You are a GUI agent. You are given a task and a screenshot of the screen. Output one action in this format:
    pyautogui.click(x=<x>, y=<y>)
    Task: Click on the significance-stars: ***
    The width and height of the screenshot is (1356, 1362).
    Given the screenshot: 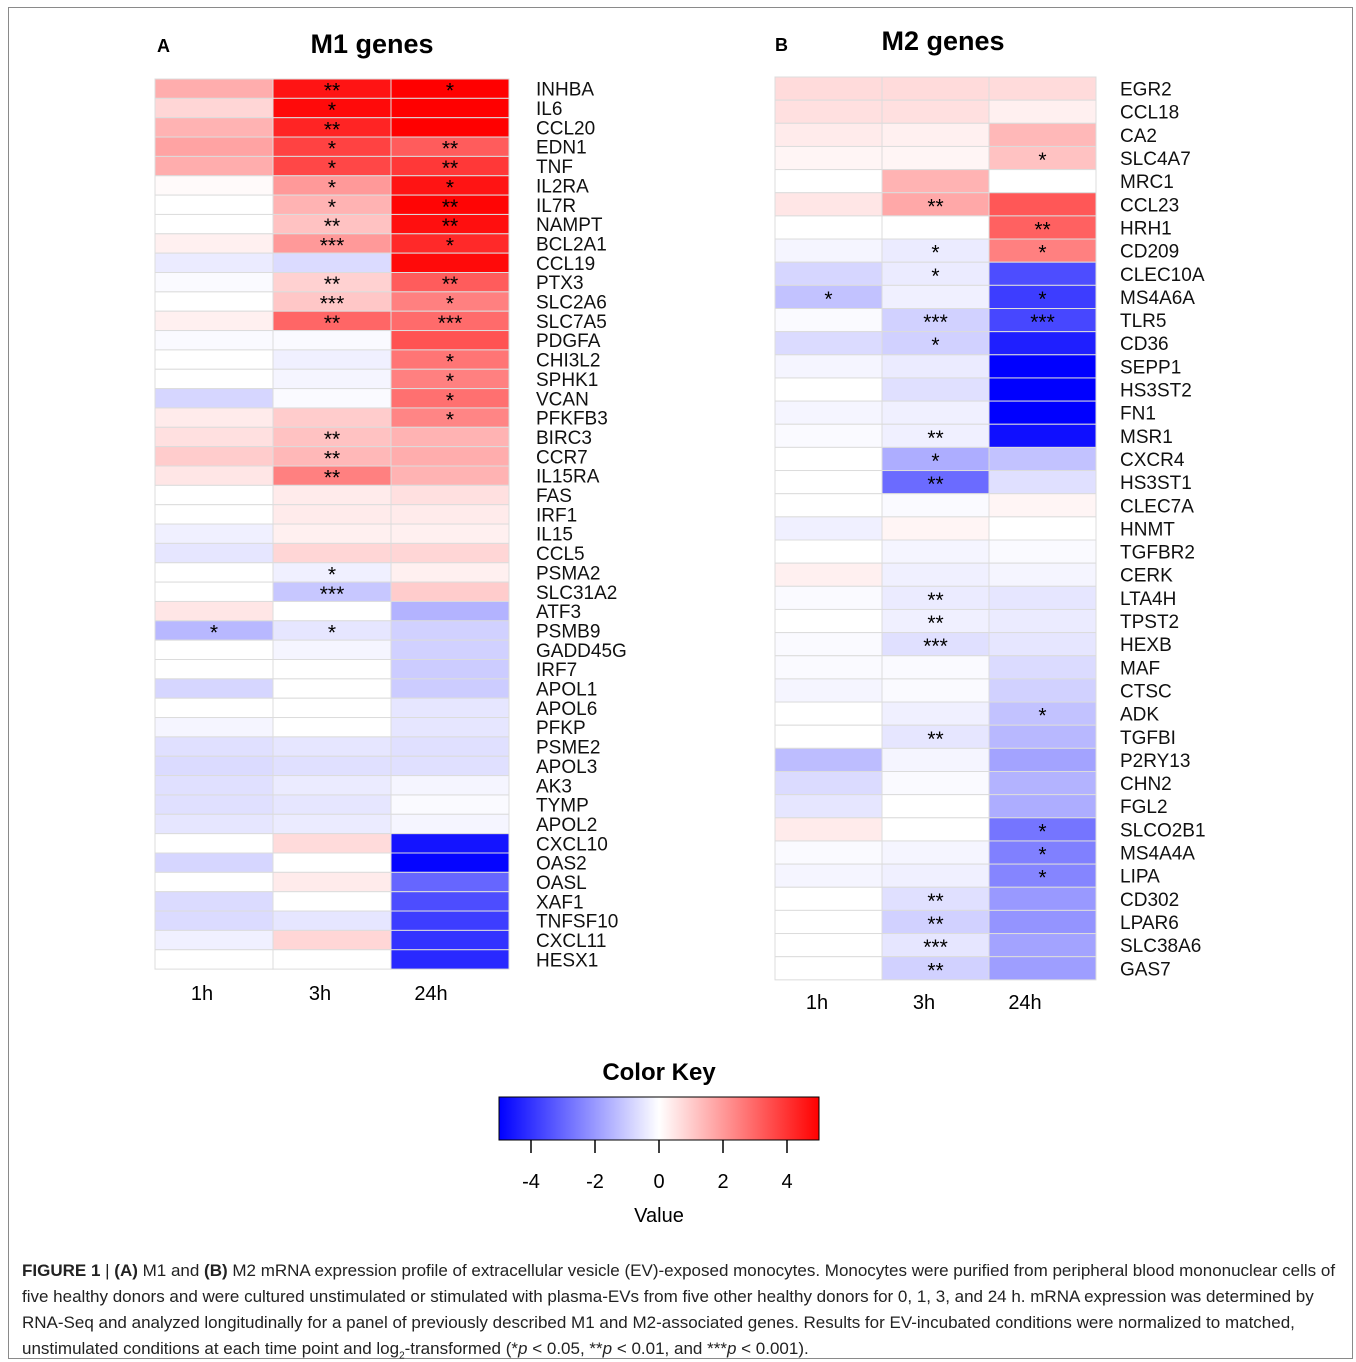 What is the action you would take?
    pyautogui.click(x=1042, y=322)
    